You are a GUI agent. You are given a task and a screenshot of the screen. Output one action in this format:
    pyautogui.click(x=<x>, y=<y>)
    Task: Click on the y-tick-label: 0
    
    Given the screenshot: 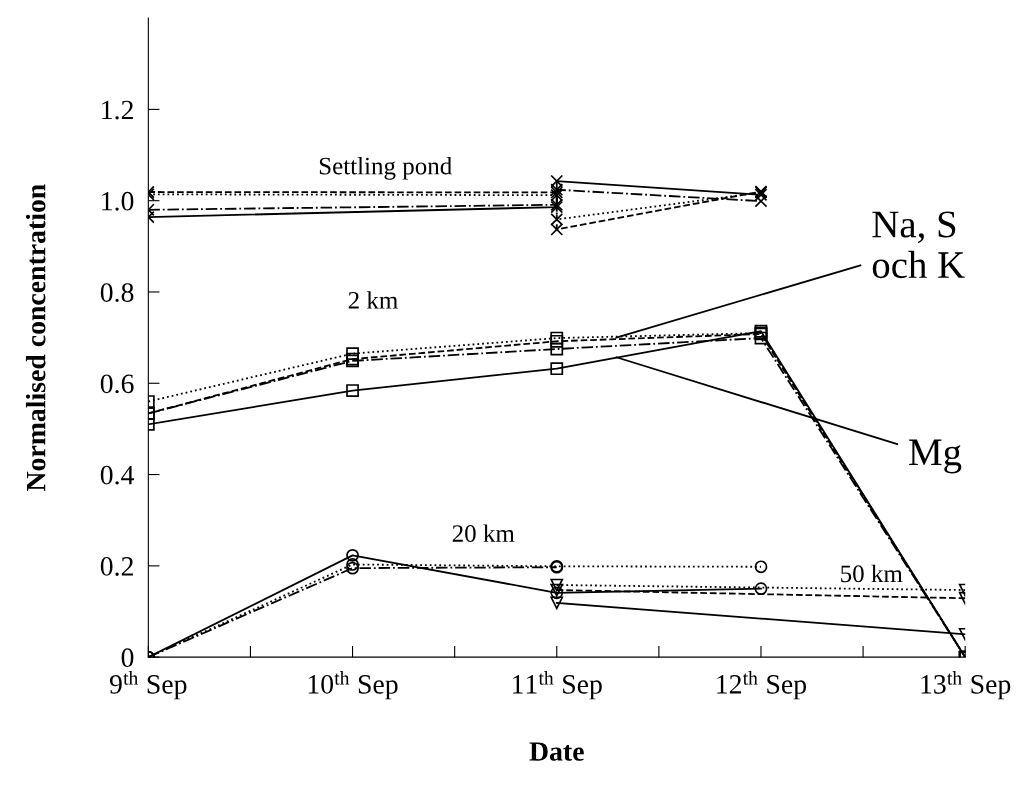 What is the action you would take?
    pyautogui.click(x=127, y=658)
    